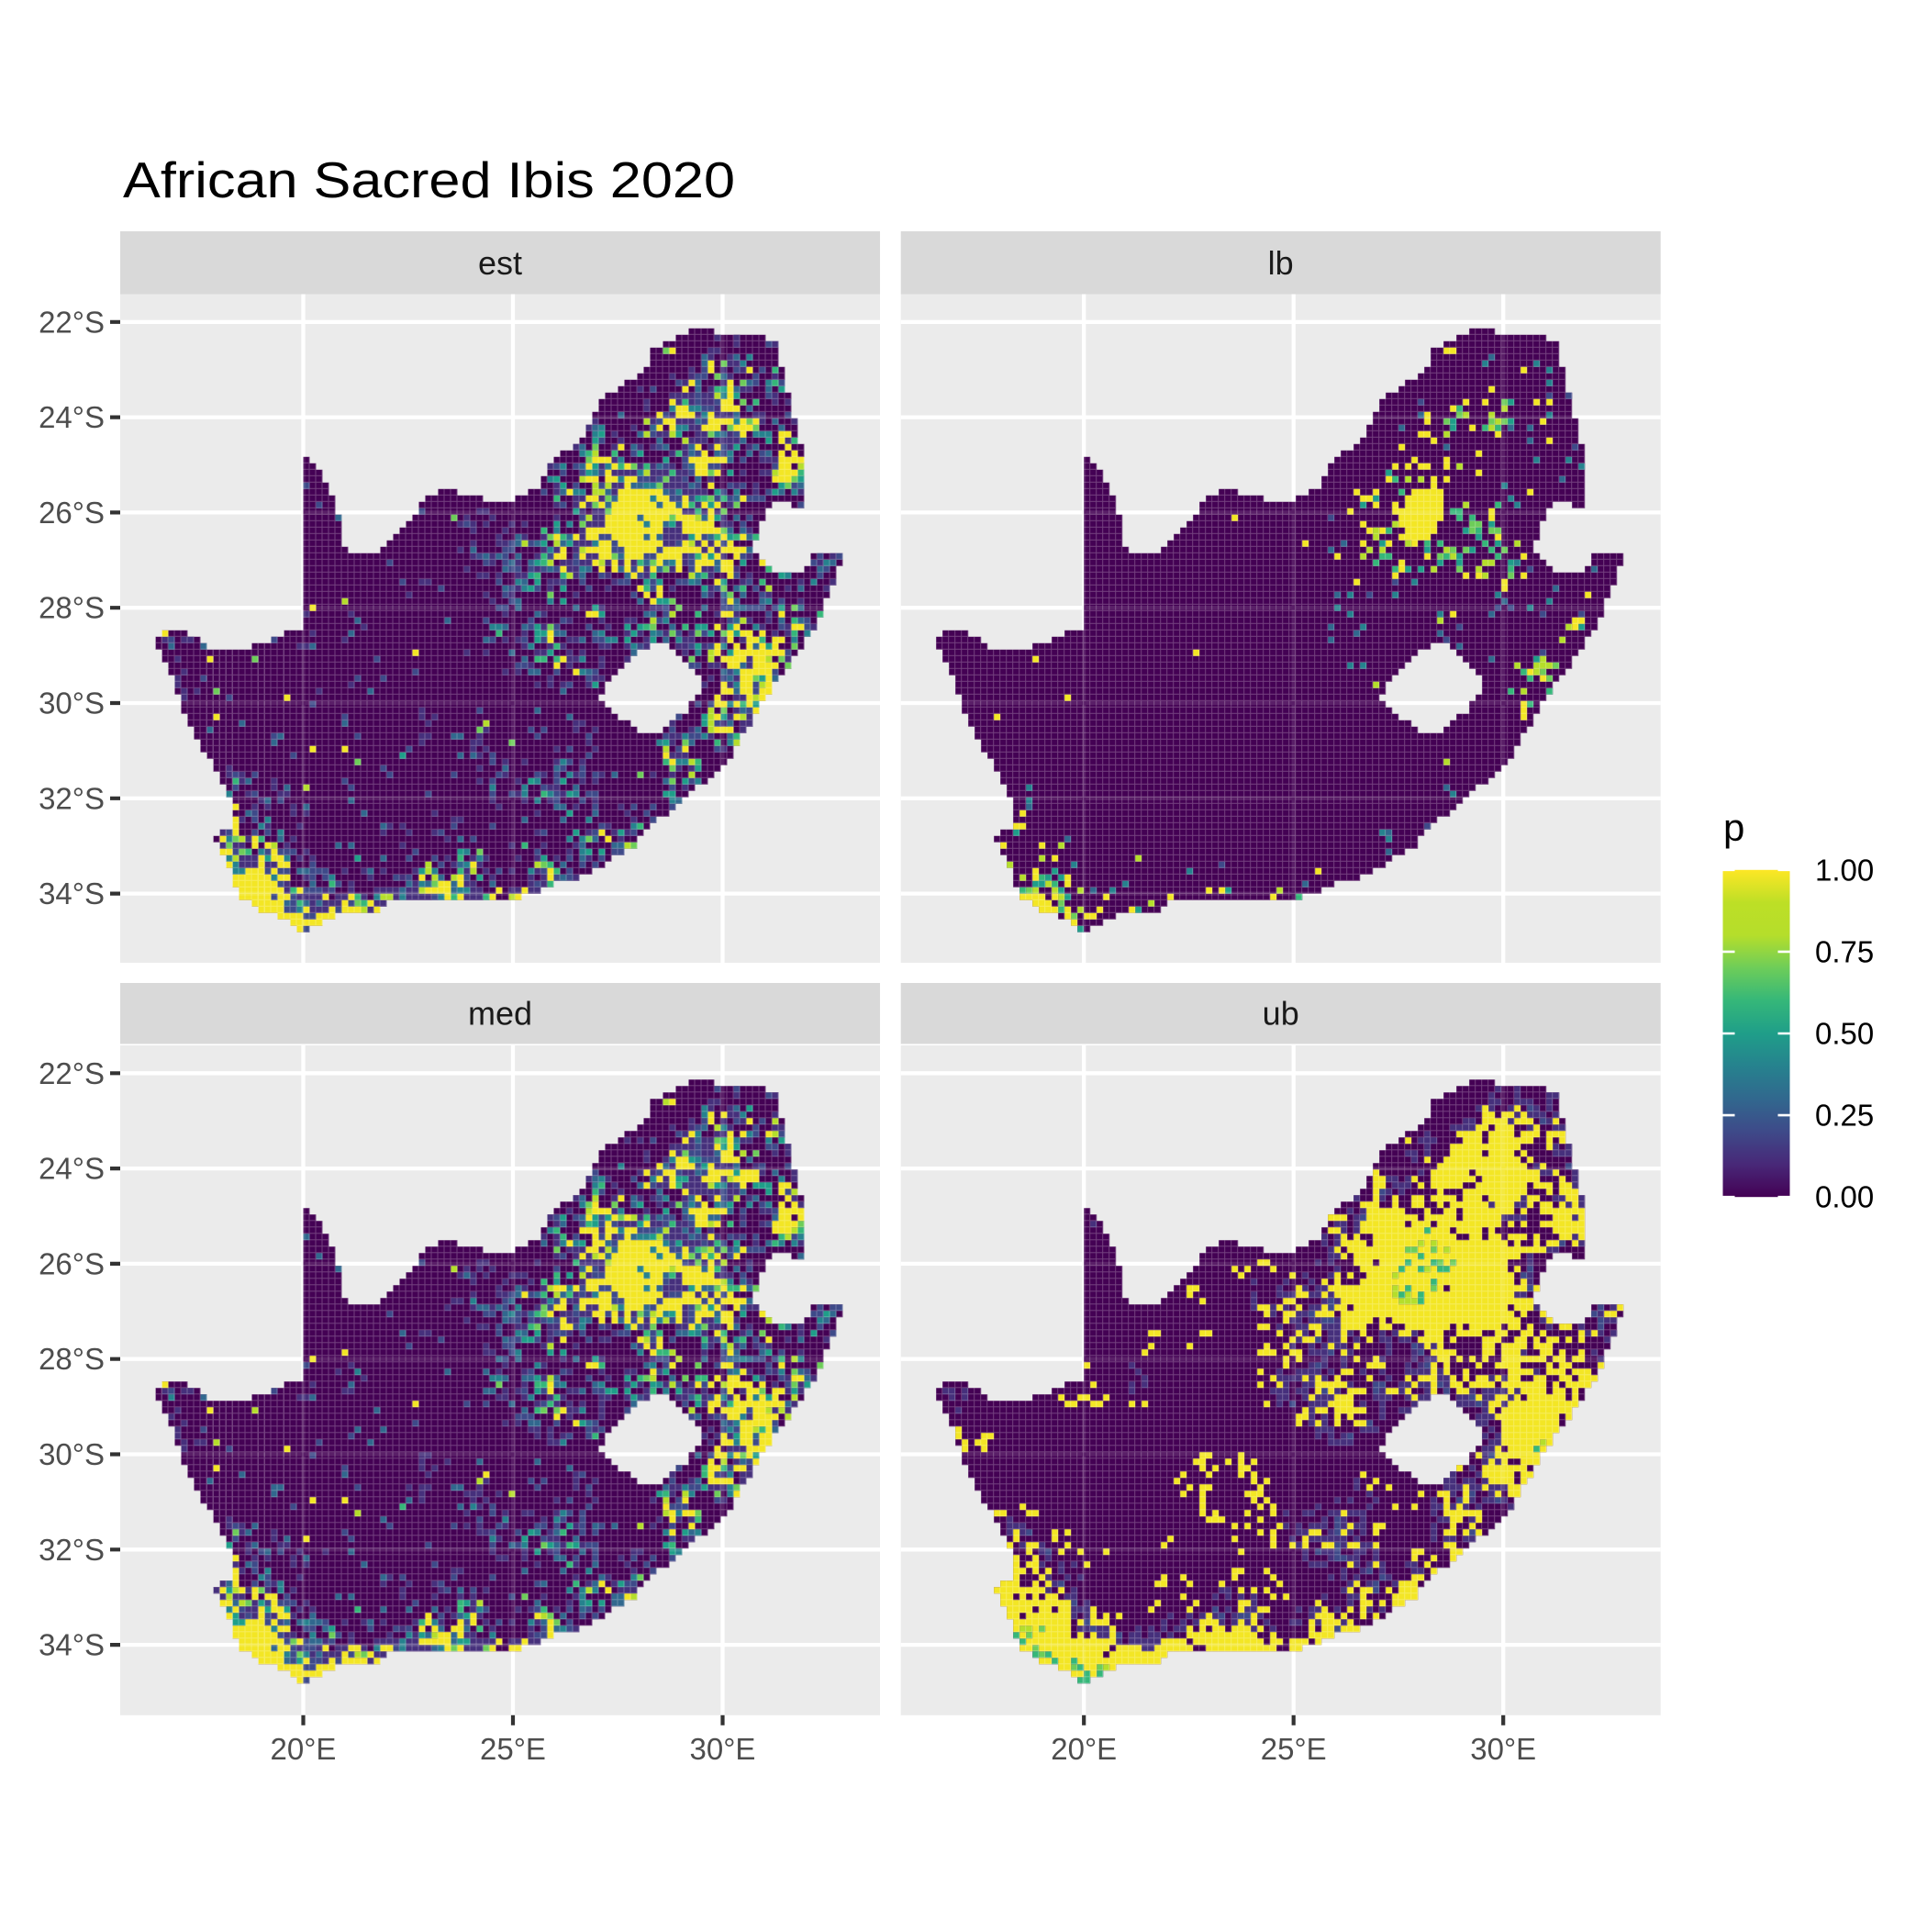  I want to click on svg-text: 1.00, so click(1844, 870).